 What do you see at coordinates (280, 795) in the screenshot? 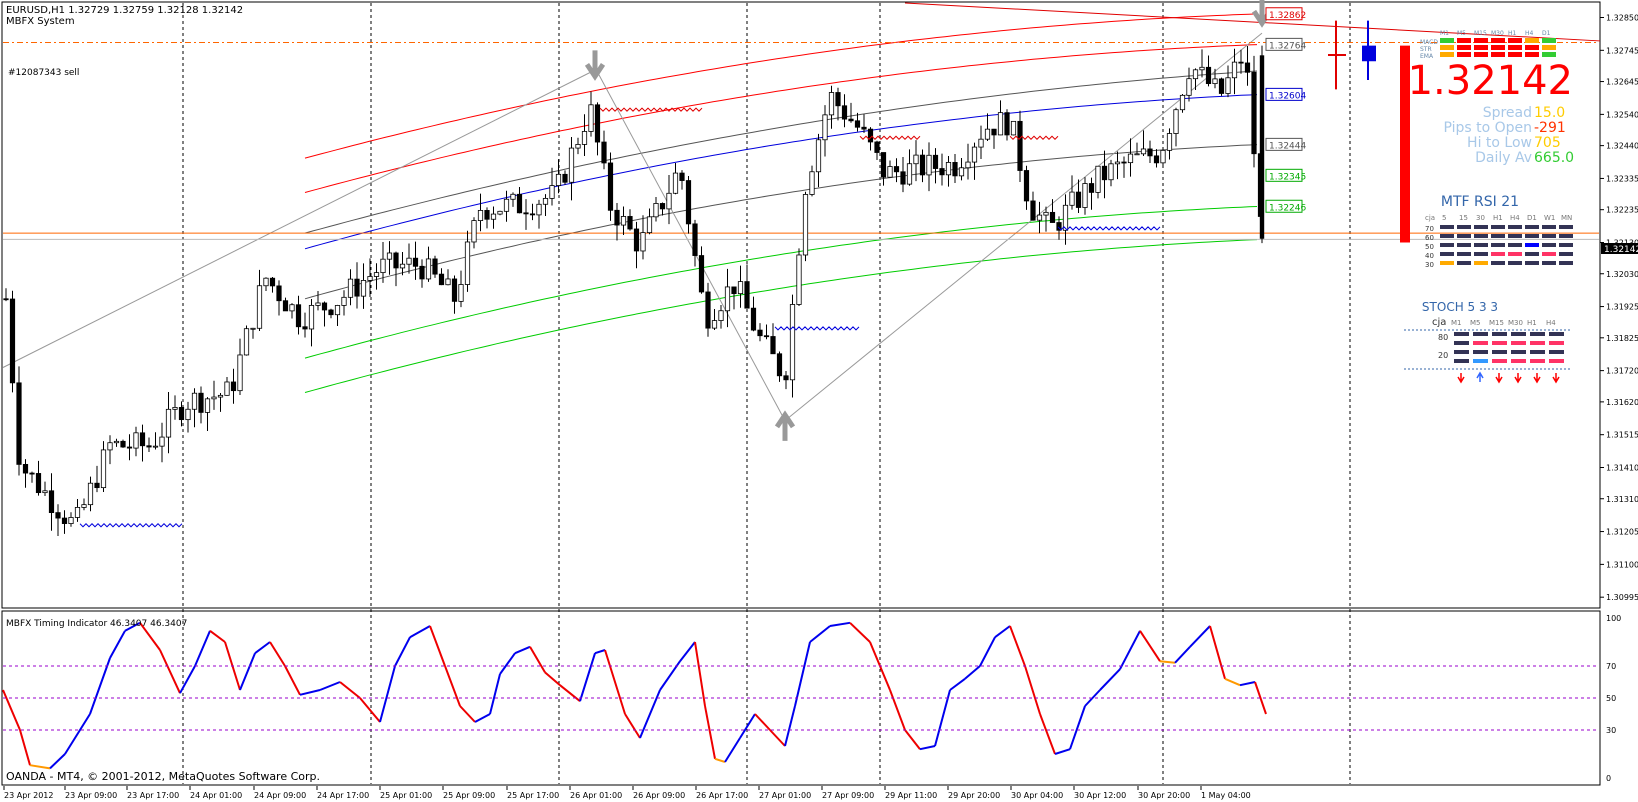
I see `time-tick-label: 24 Apr 09:00` at bounding box center [280, 795].